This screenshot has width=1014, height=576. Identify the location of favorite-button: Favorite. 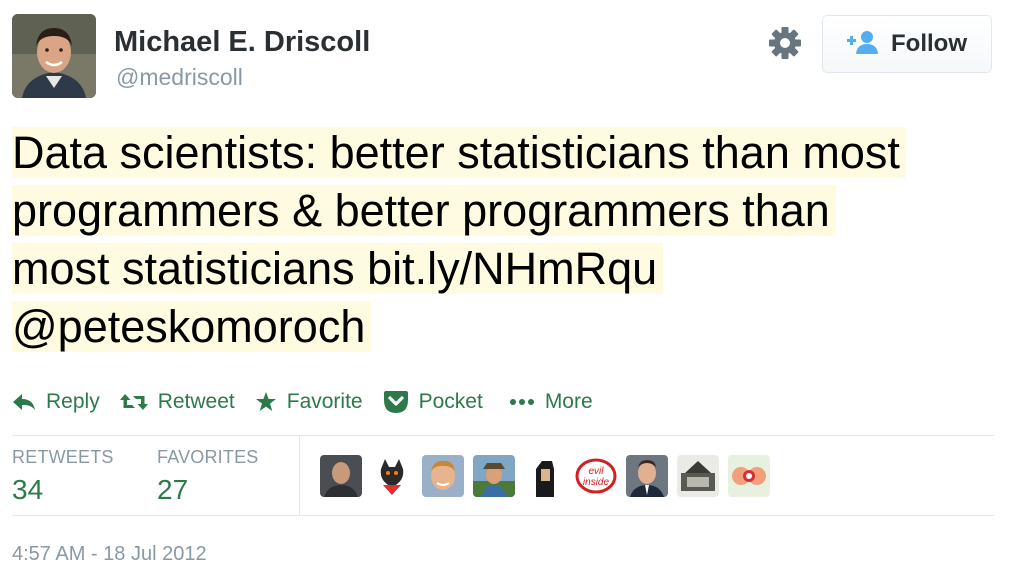
(309, 402).